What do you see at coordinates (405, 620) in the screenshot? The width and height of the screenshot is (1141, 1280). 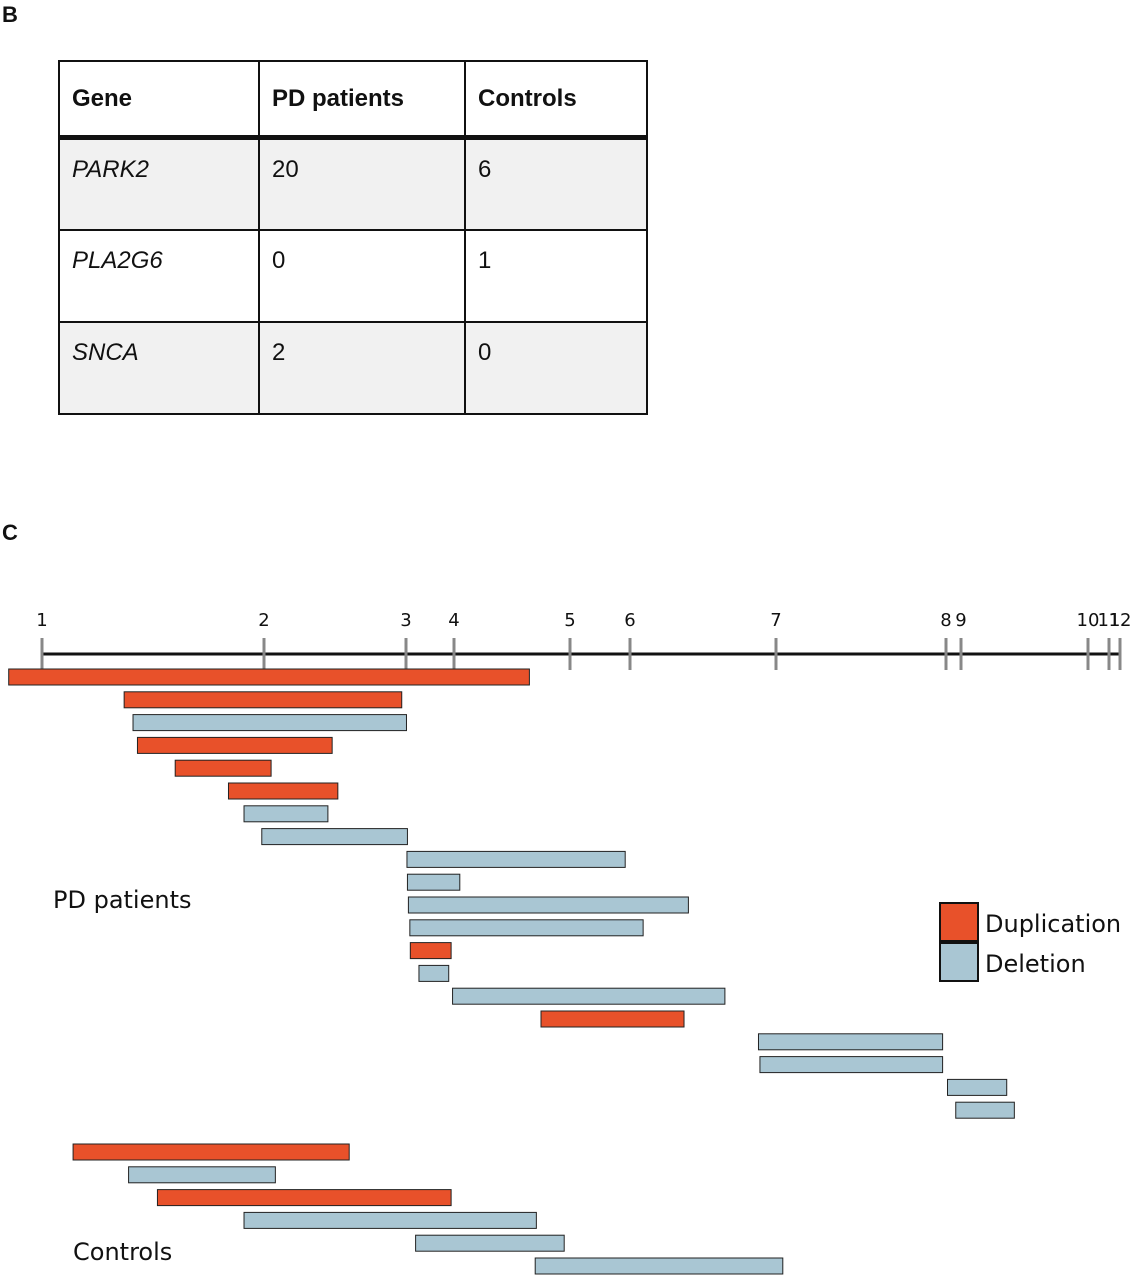 I see `exon-tick-label: 3` at bounding box center [405, 620].